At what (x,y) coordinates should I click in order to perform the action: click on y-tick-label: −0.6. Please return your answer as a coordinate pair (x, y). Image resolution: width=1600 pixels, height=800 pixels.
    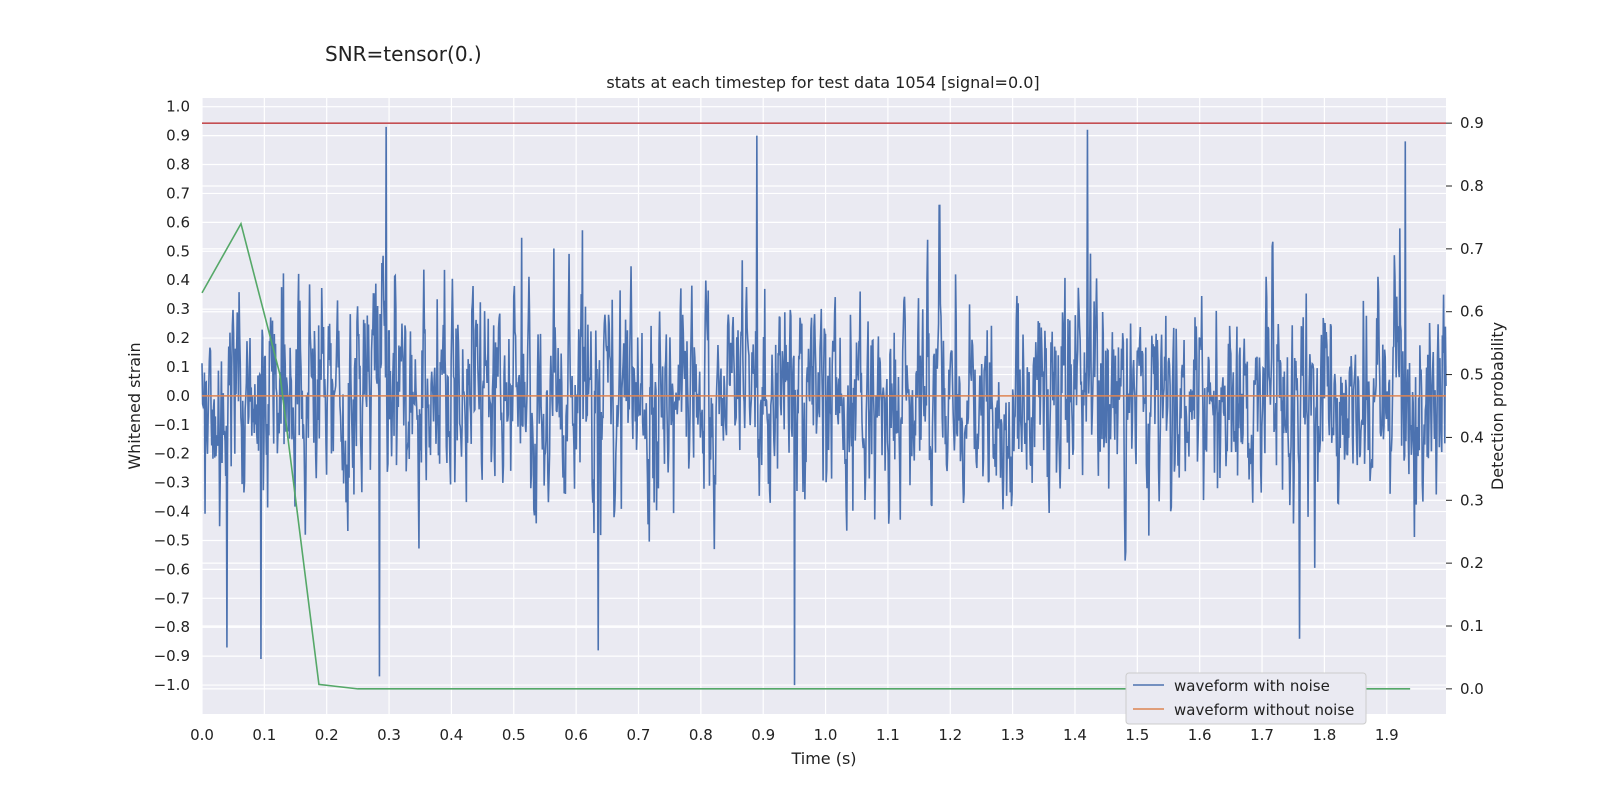
    Looking at the image, I should click on (172, 569).